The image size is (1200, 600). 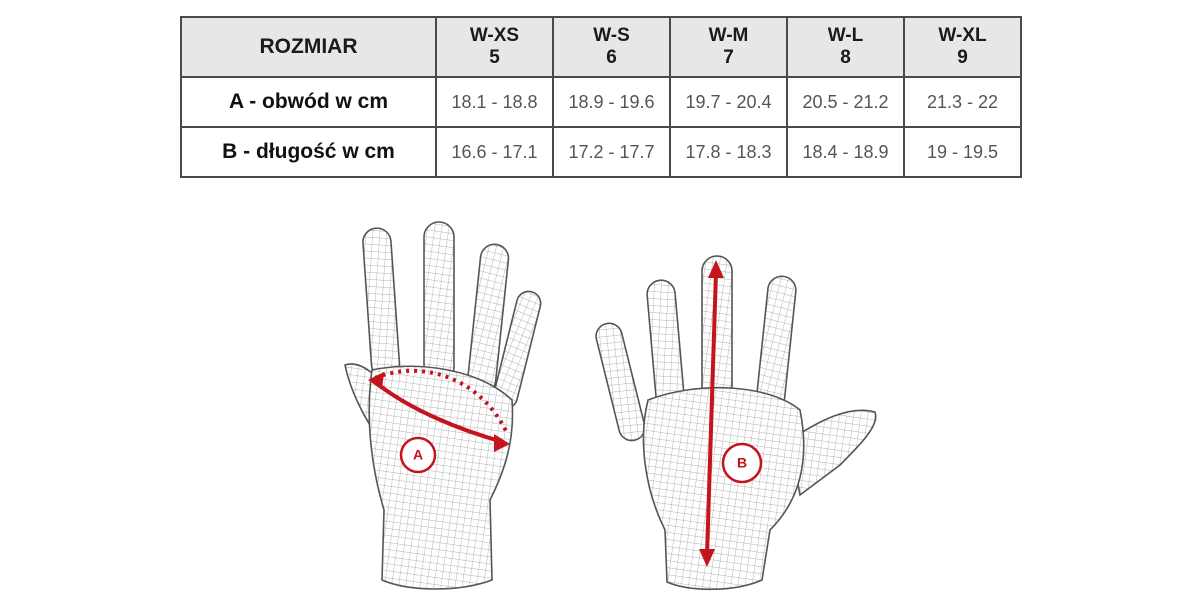 I want to click on size-name: W-XL, so click(x=962, y=35).